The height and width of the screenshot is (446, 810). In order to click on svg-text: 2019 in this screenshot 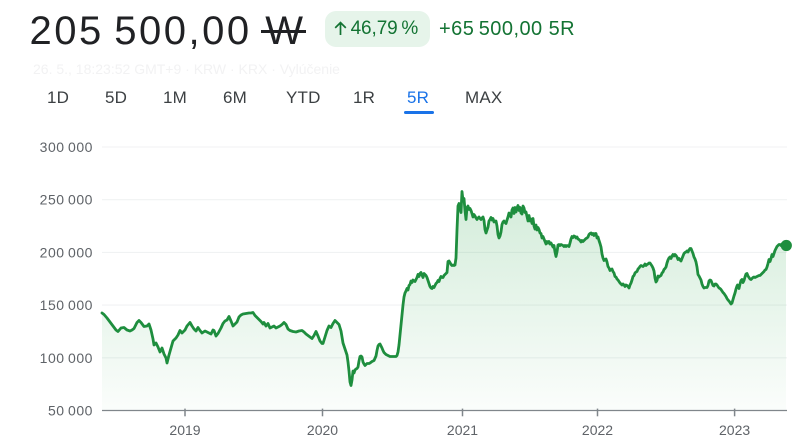, I will do `click(184, 430)`.